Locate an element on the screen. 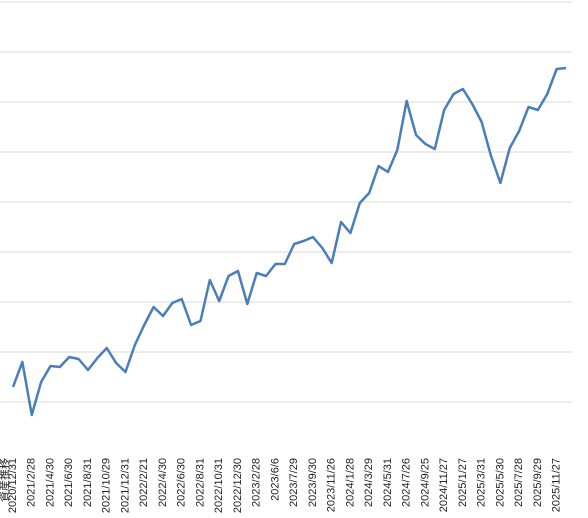 This screenshot has width=588, height=518. x-tick-label: 2020/12/31 is located at coordinates (13, 485).